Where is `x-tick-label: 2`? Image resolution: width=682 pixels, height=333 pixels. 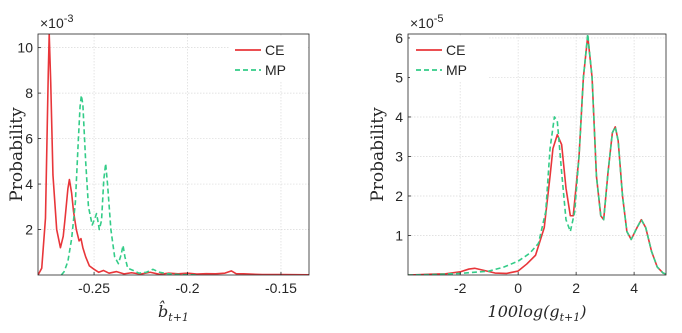
x-tick-label: 2 is located at coordinates (576, 288).